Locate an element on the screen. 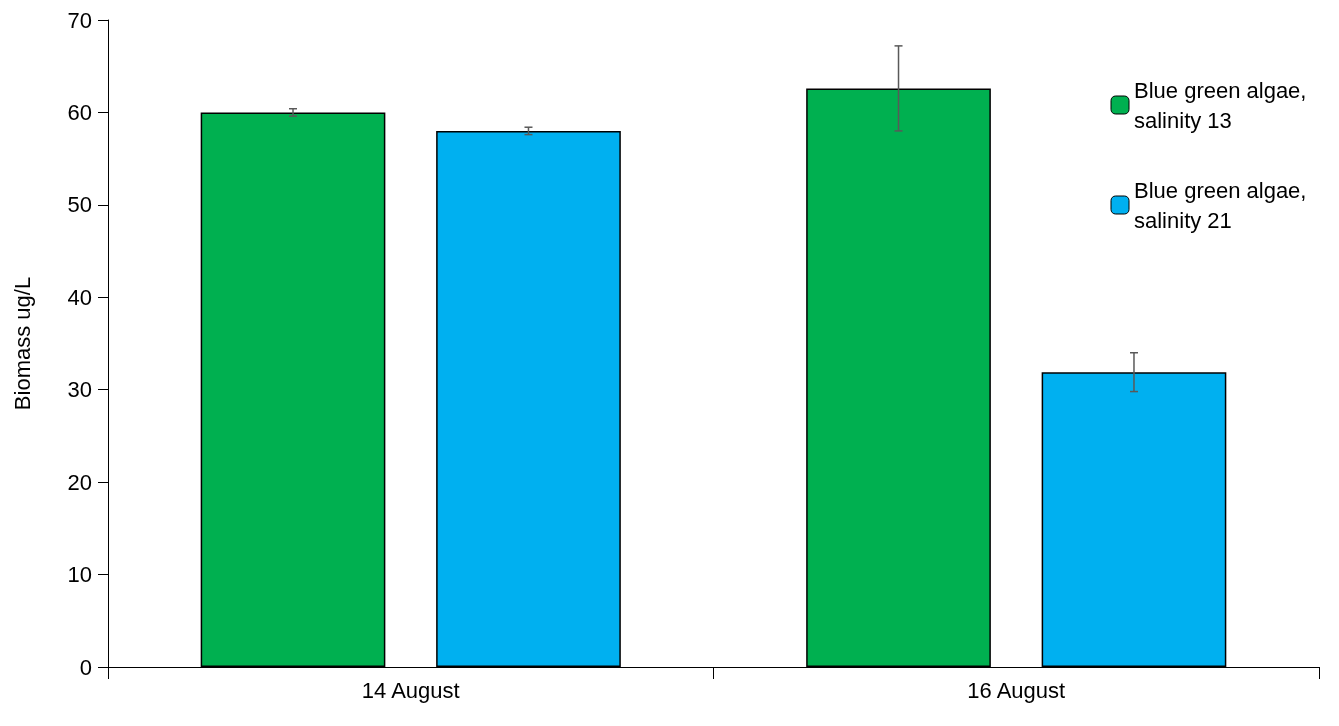  y-tick-label: 70 is located at coordinates (79, 20).